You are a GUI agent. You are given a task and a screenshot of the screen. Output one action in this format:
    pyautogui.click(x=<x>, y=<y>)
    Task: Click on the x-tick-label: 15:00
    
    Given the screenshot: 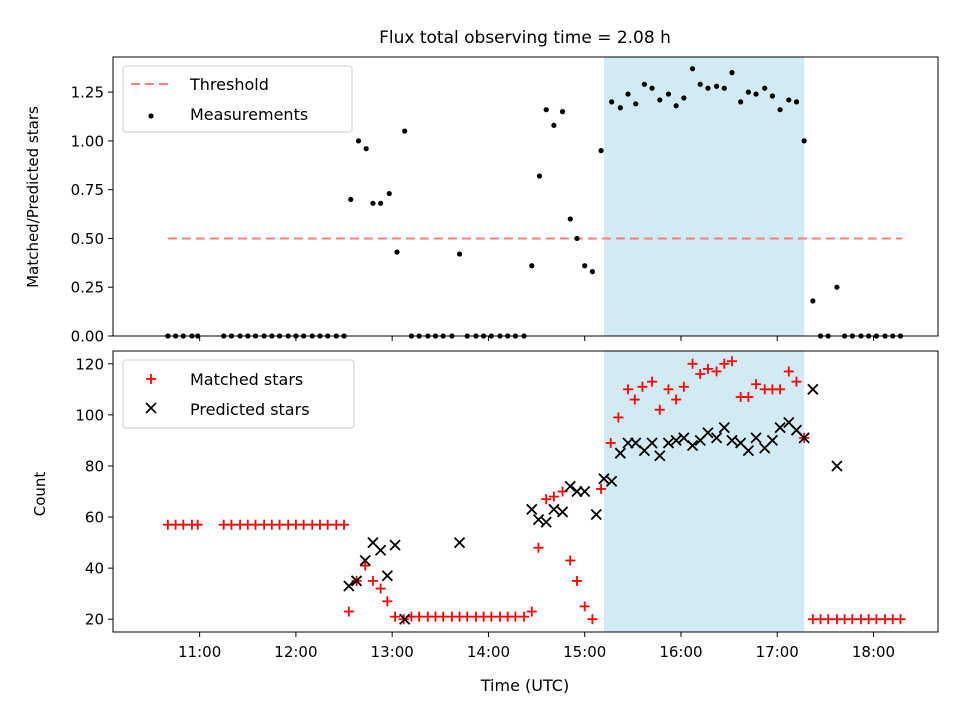 What is the action you would take?
    pyautogui.click(x=584, y=652)
    